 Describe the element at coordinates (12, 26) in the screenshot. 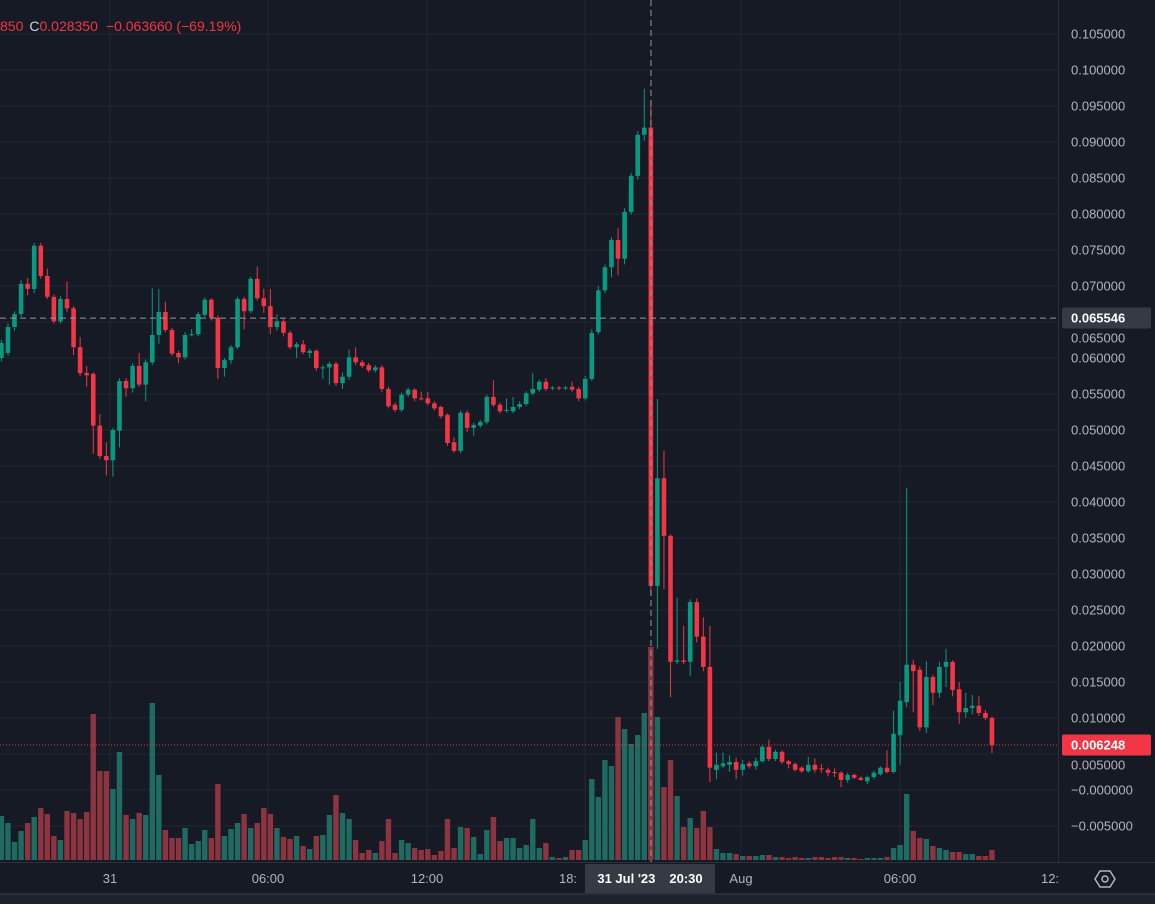

I see `legend-low-partial: 850` at that location.